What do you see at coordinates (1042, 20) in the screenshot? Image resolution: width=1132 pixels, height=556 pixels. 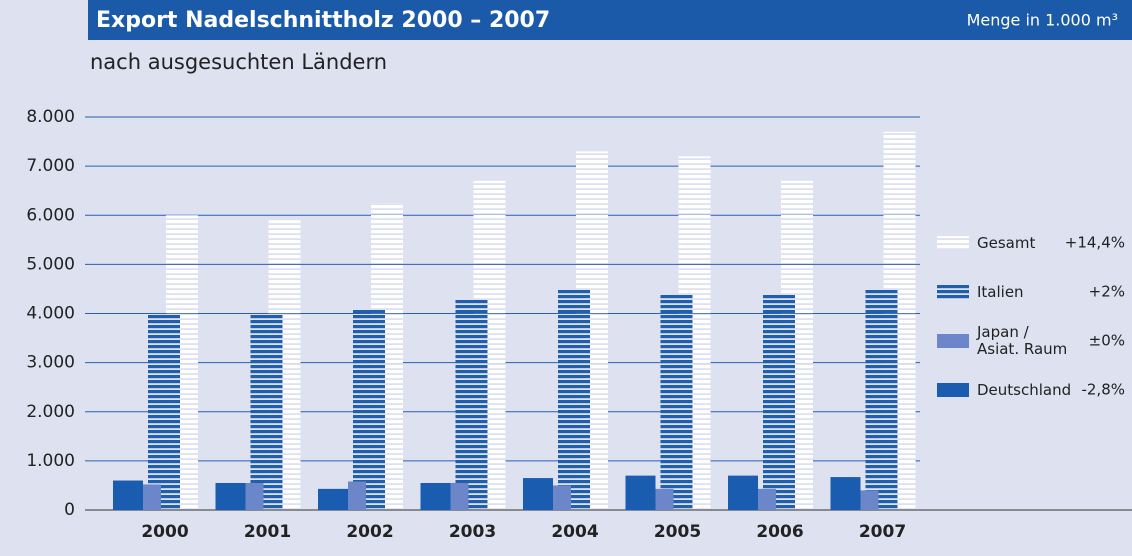 I see `unit-label: Menge in 1.000 m³` at bounding box center [1042, 20].